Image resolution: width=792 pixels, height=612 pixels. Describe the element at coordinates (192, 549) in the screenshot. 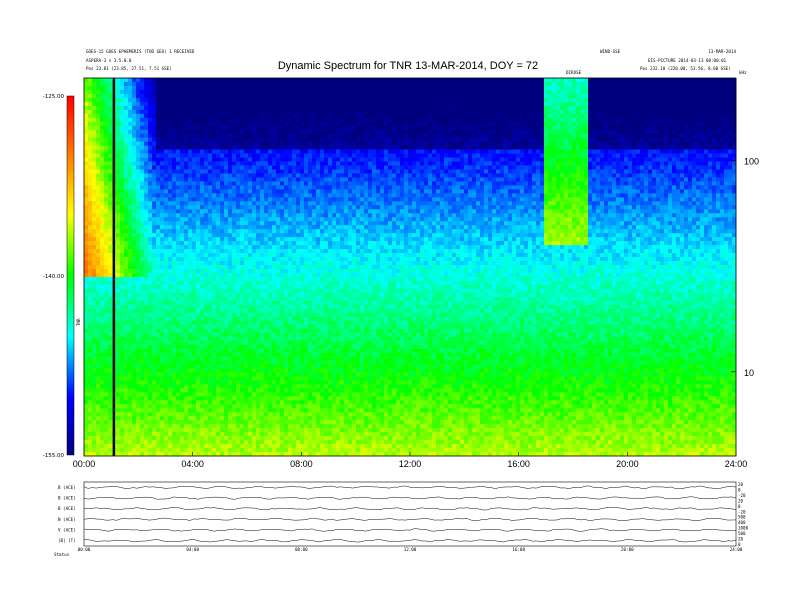

I see `panel-x-tick: 04:00` at that location.